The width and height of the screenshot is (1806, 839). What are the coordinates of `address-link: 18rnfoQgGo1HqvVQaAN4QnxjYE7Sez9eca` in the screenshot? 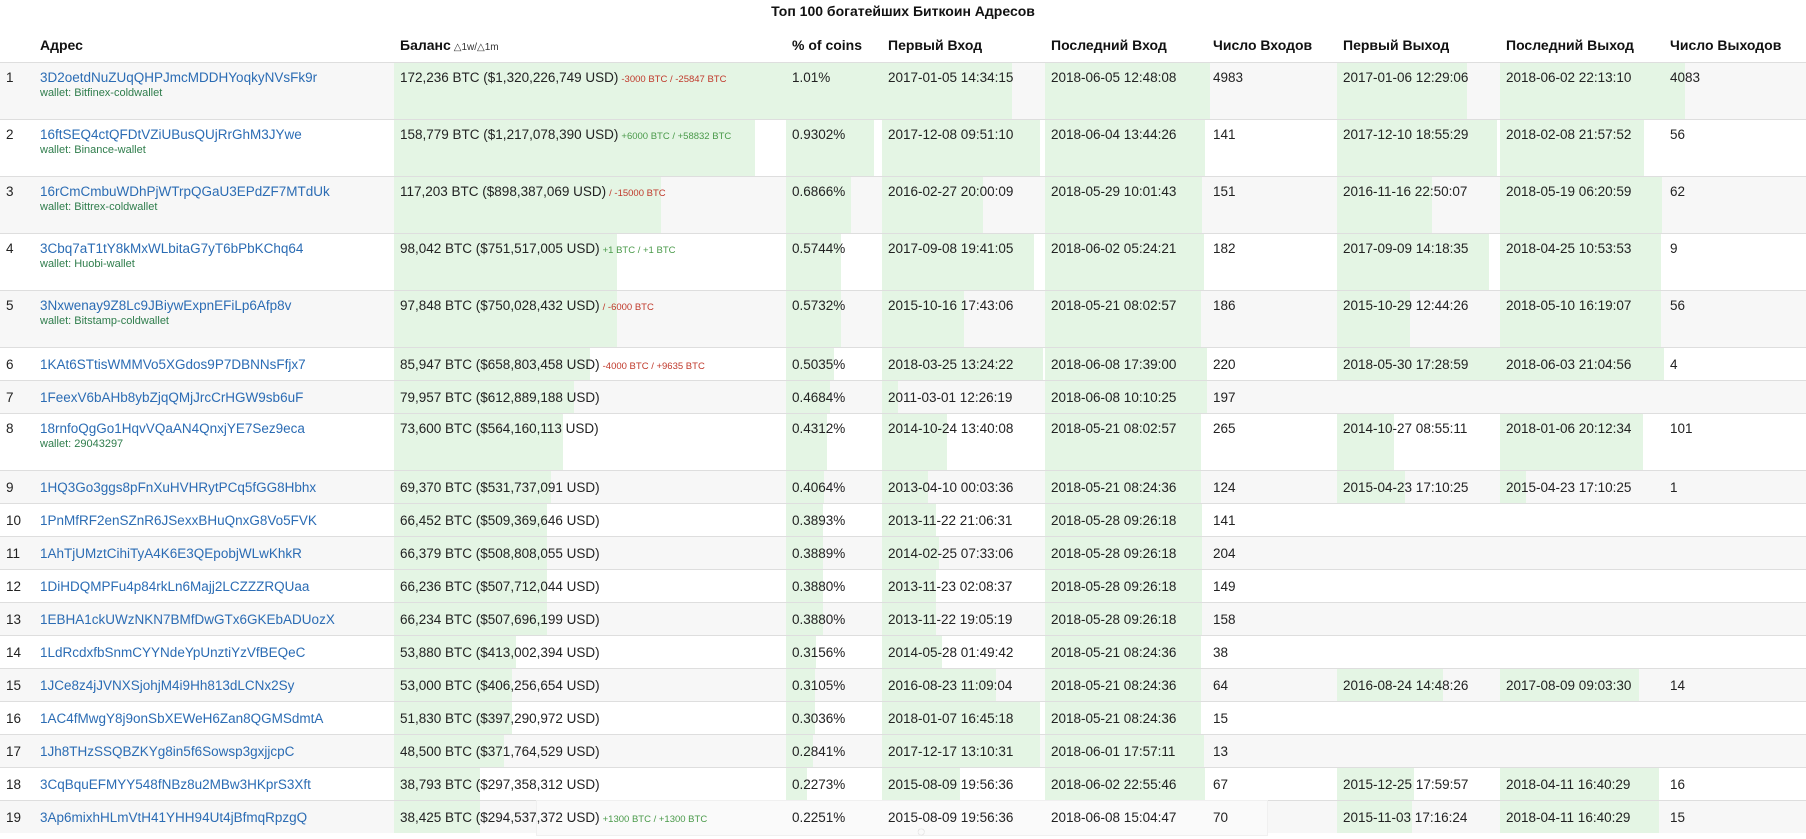 It's located at (172, 428).